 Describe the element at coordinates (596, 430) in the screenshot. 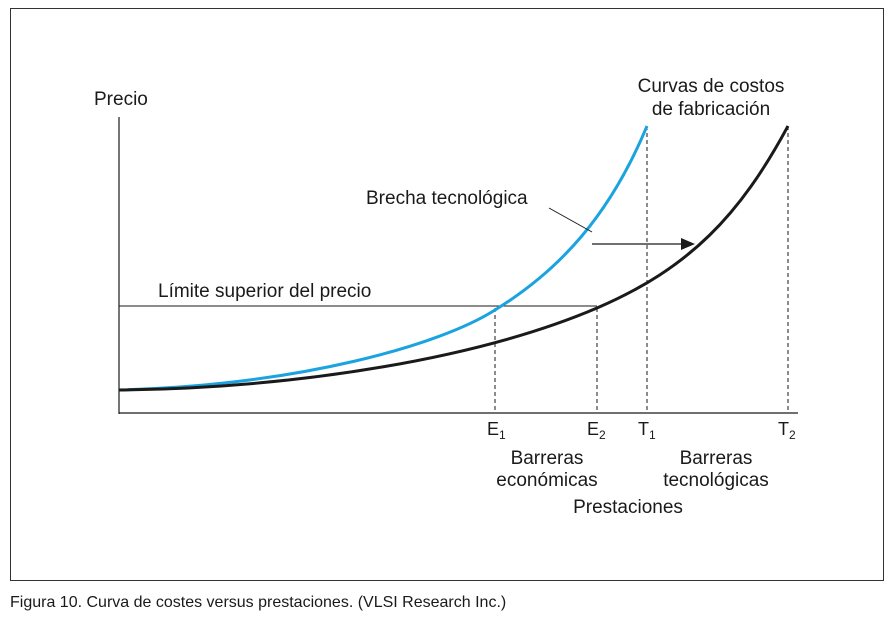

I see `tick-label-e2: E2` at that location.